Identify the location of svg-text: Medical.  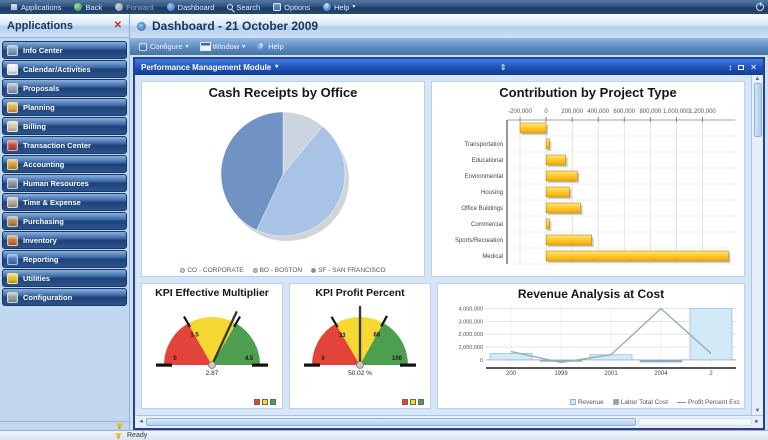
(492, 257).